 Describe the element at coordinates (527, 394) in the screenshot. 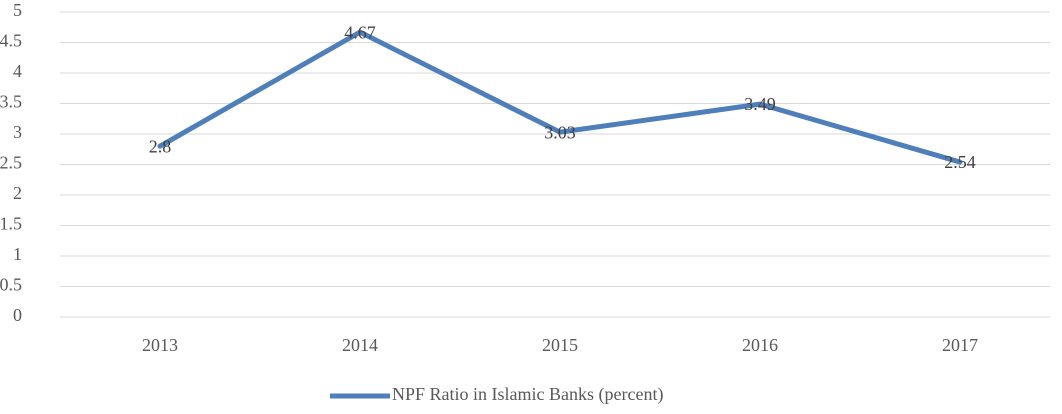

I see `legend-label: NPF Ratio in Islamic Banks (percent)` at that location.